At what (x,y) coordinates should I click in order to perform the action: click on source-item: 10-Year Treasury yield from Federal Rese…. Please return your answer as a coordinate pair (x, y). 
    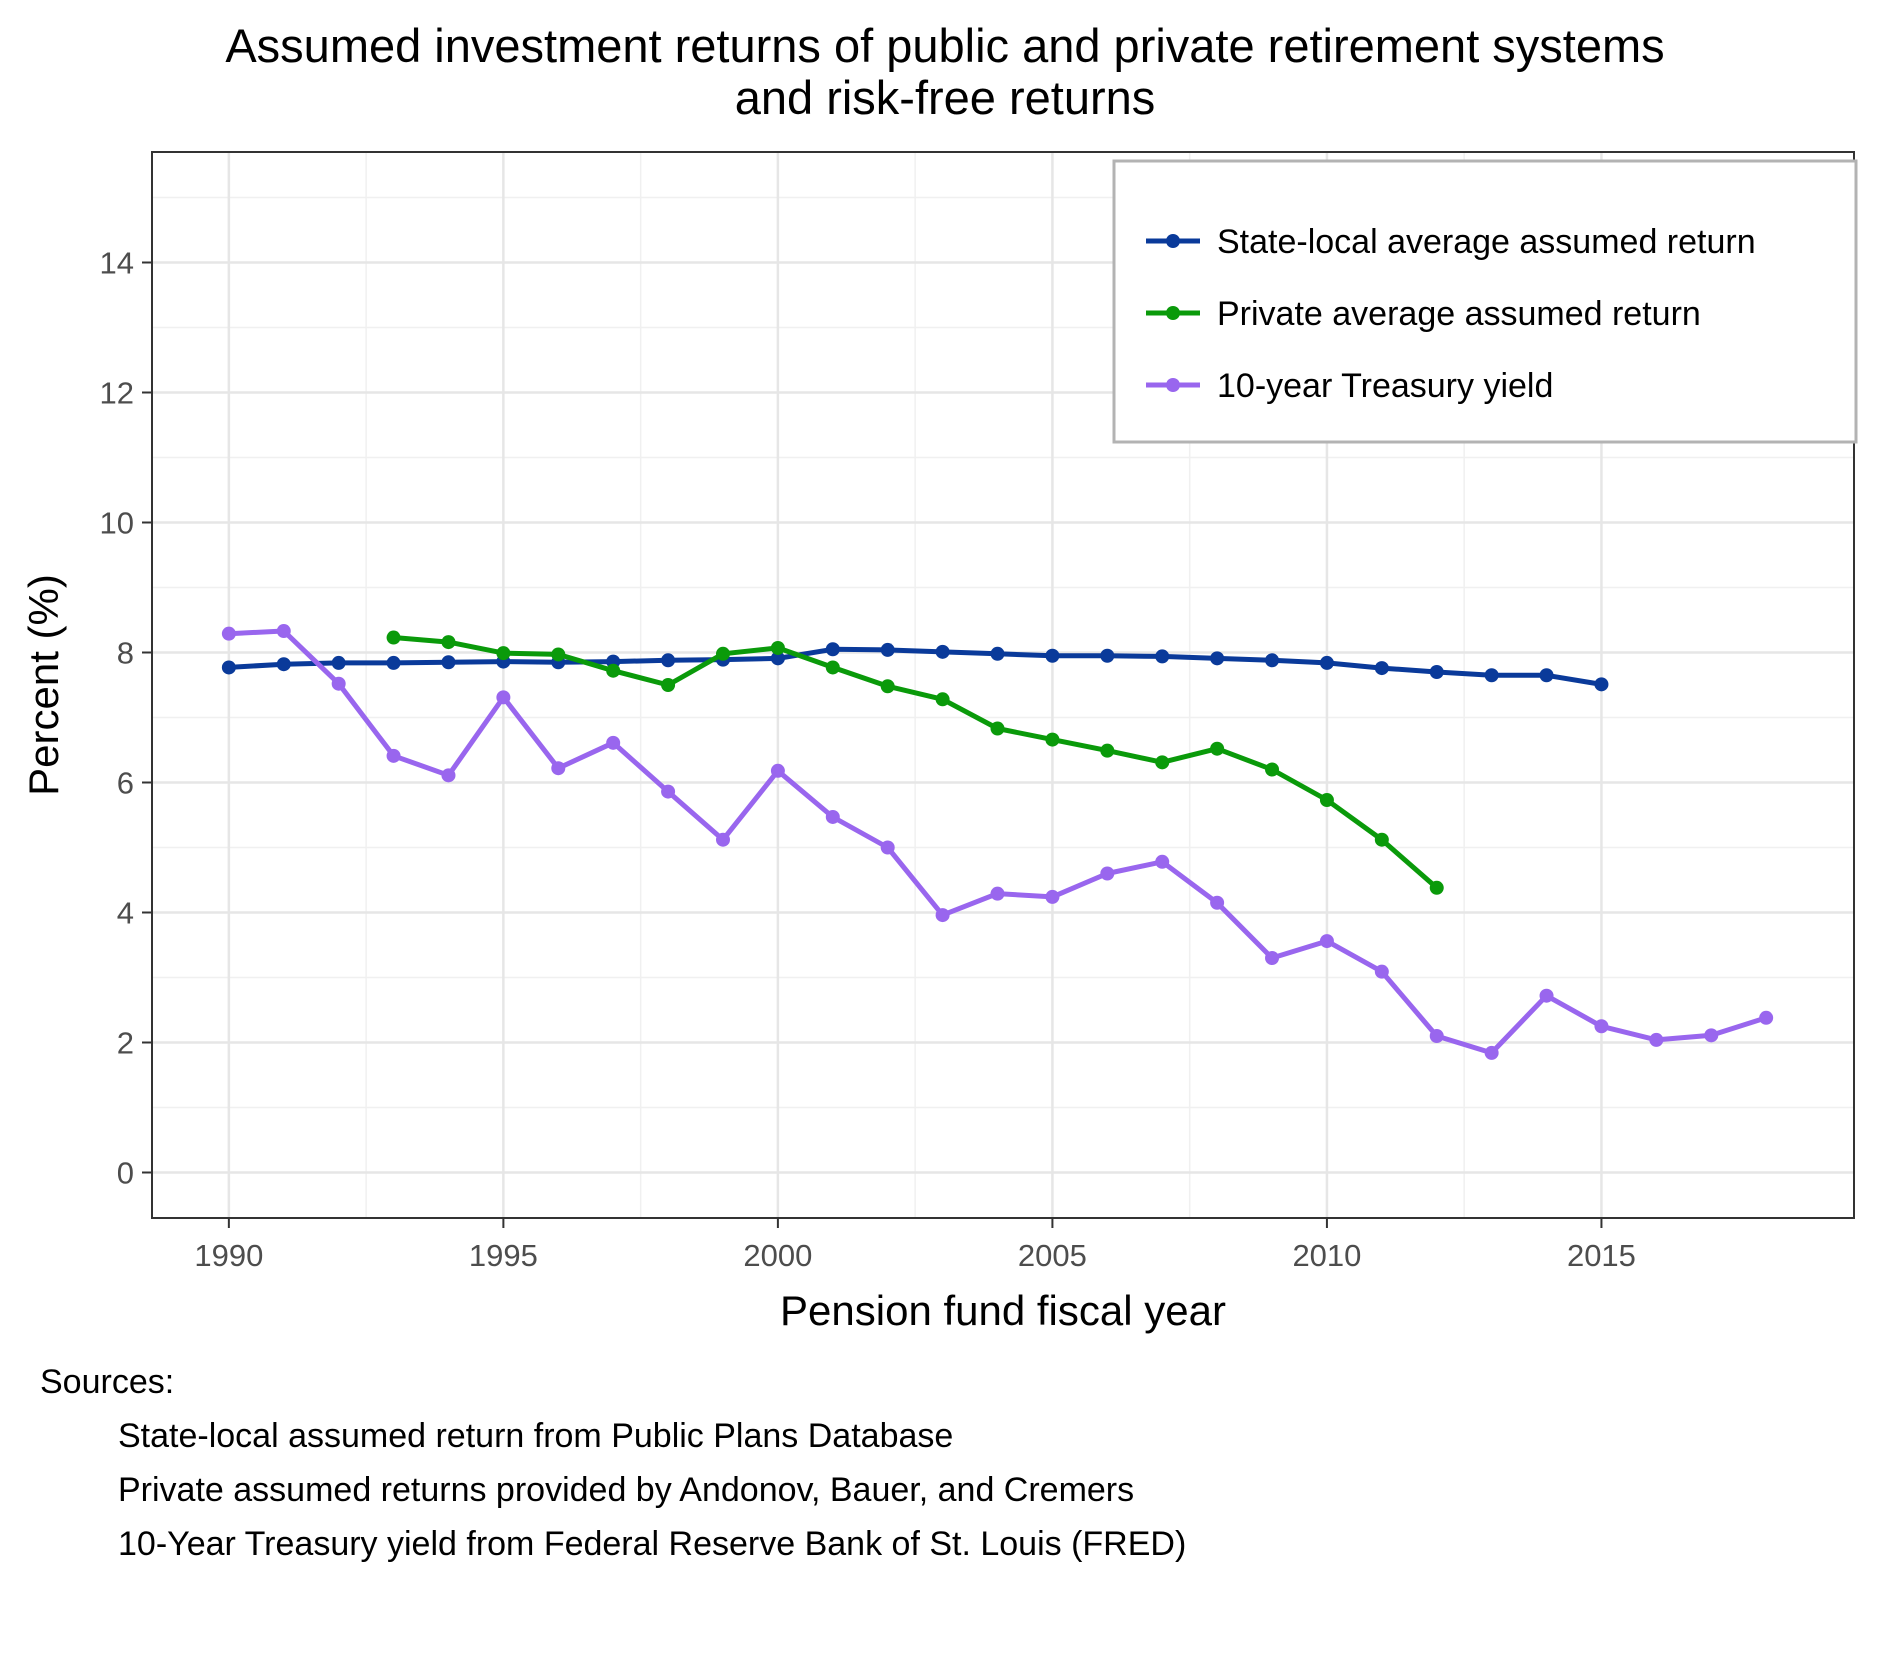
    Looking at the image, I should click on (652, 1544).